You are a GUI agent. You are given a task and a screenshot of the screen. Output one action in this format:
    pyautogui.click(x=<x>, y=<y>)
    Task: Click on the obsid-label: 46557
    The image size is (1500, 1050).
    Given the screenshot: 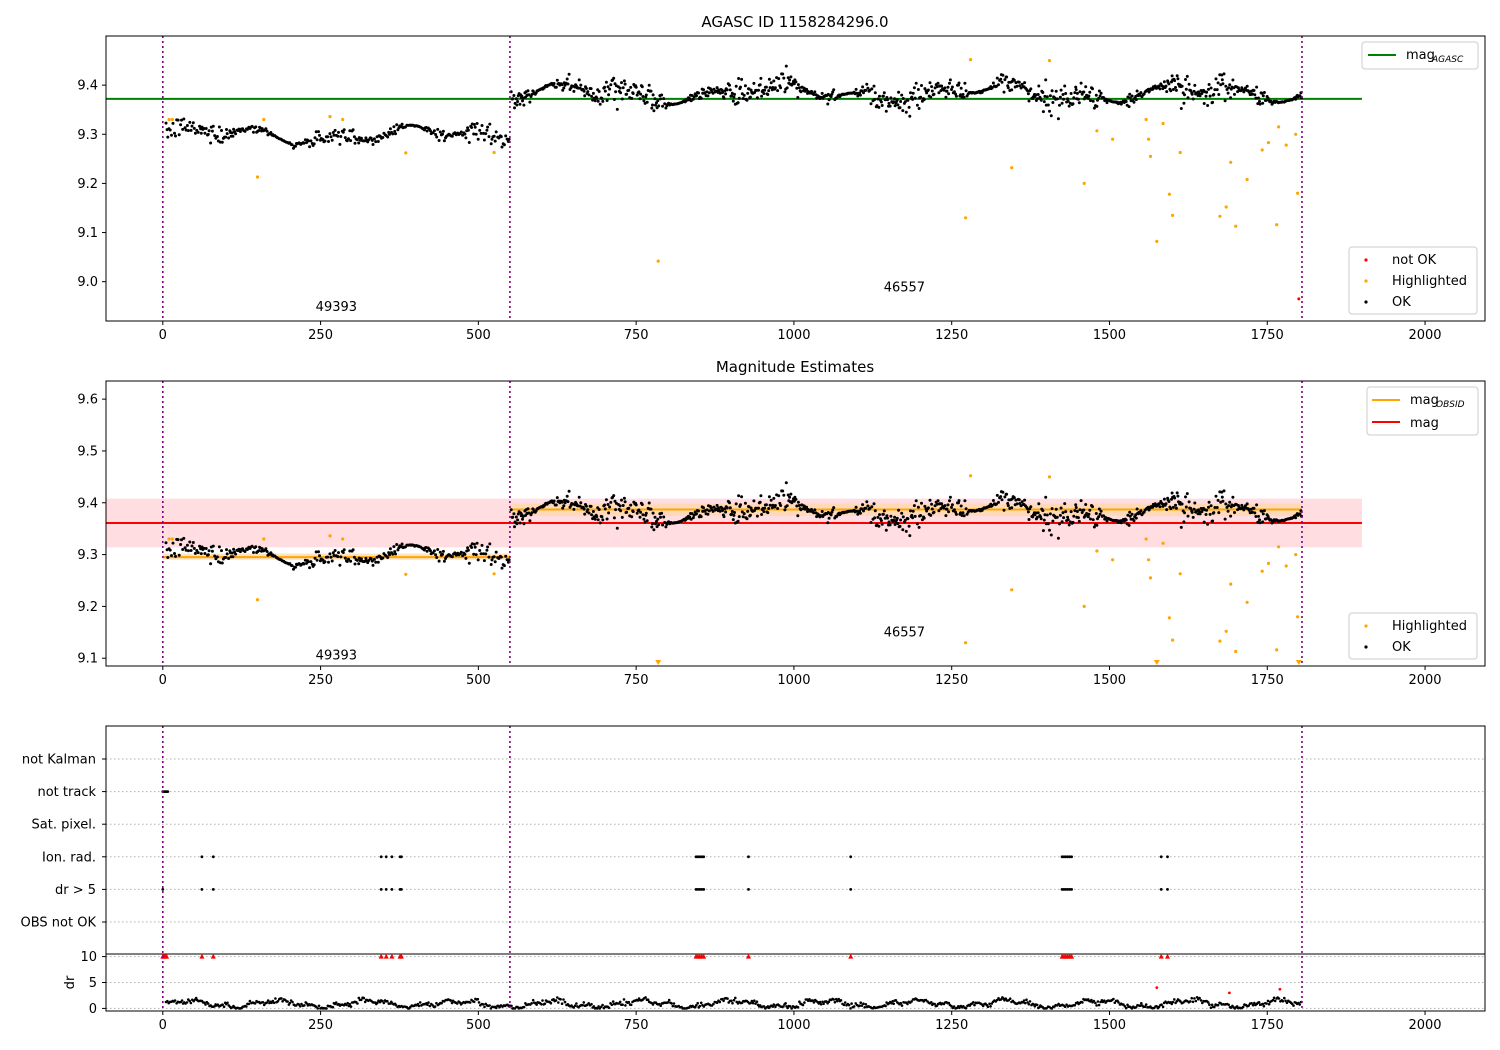 What is the action you would take?
    pyautogui.click(x=904, y=632)
    